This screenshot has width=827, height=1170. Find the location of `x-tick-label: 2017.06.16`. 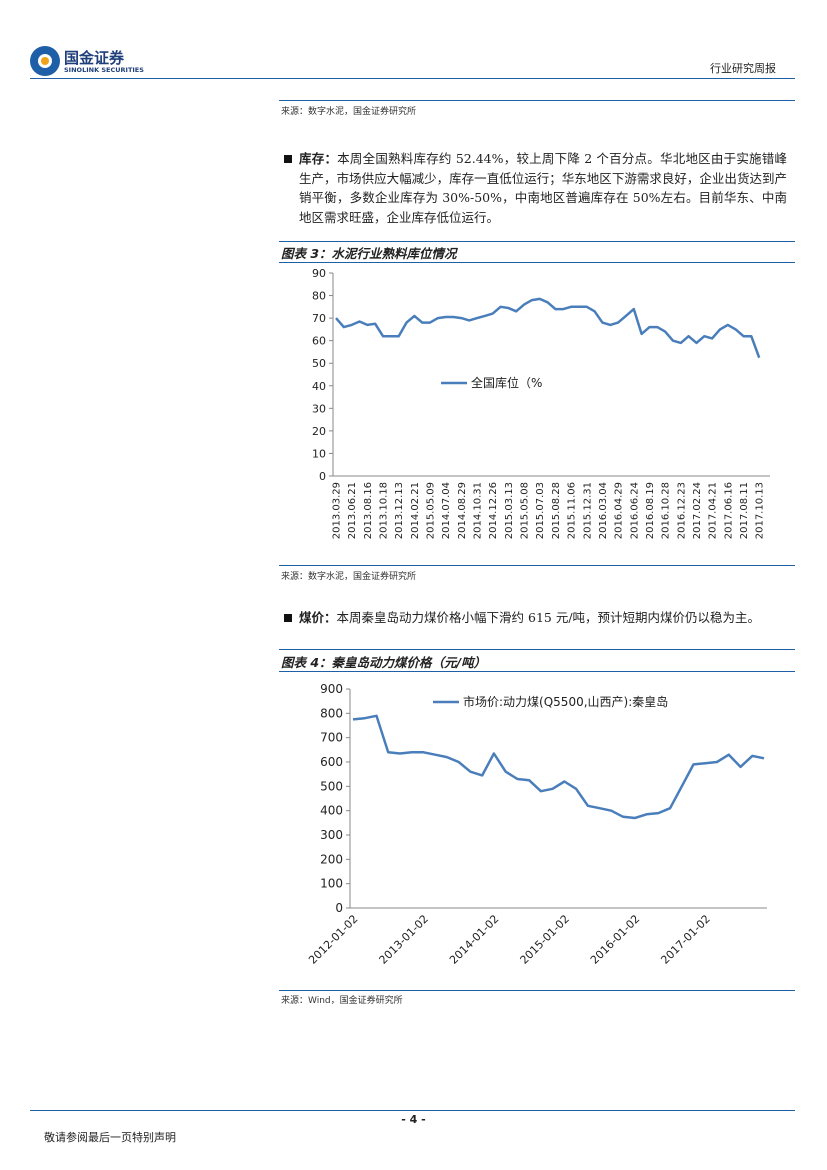

x-tick-label: 2017.06.16 is located at coordinates (728, 510).